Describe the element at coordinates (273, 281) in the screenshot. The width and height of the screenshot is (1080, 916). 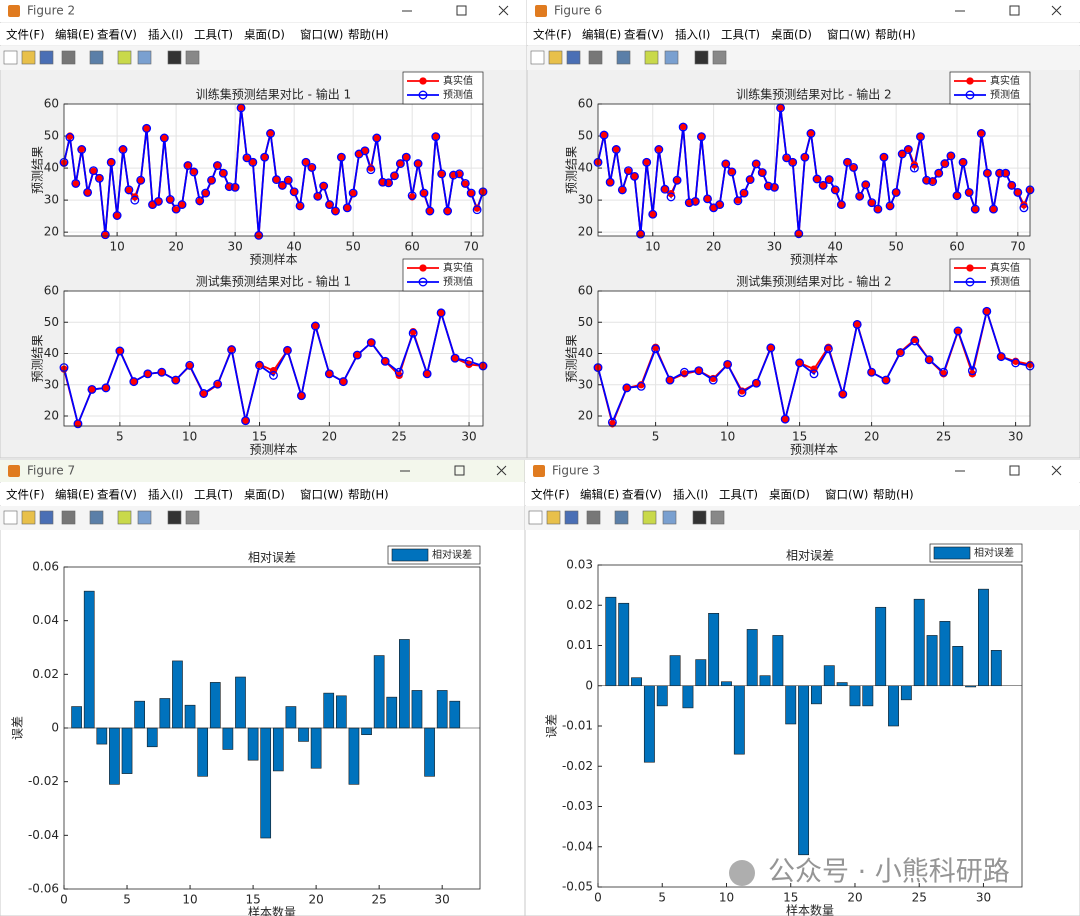
I see `chart-title: 测试集预测结果对比 - 输出 1` at that location.